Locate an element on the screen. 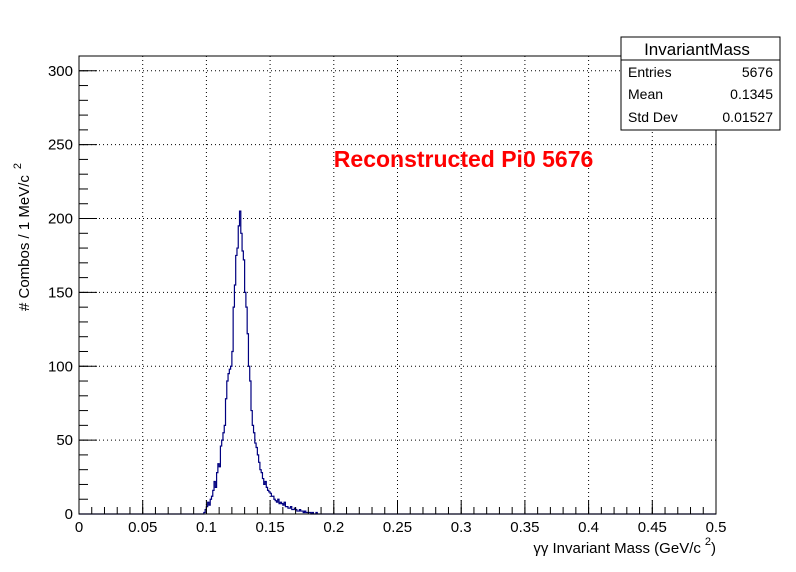 This screenshot has height=572, width=796. x-axis-title-close: ) is located at coordinates (713, 548).